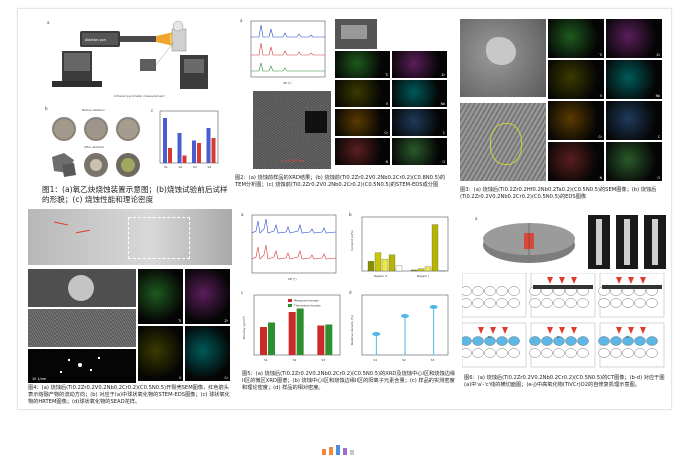  Describe the element at coordinates (576, 161) in the screenshot. I see `eds-map-n: N` at that location.